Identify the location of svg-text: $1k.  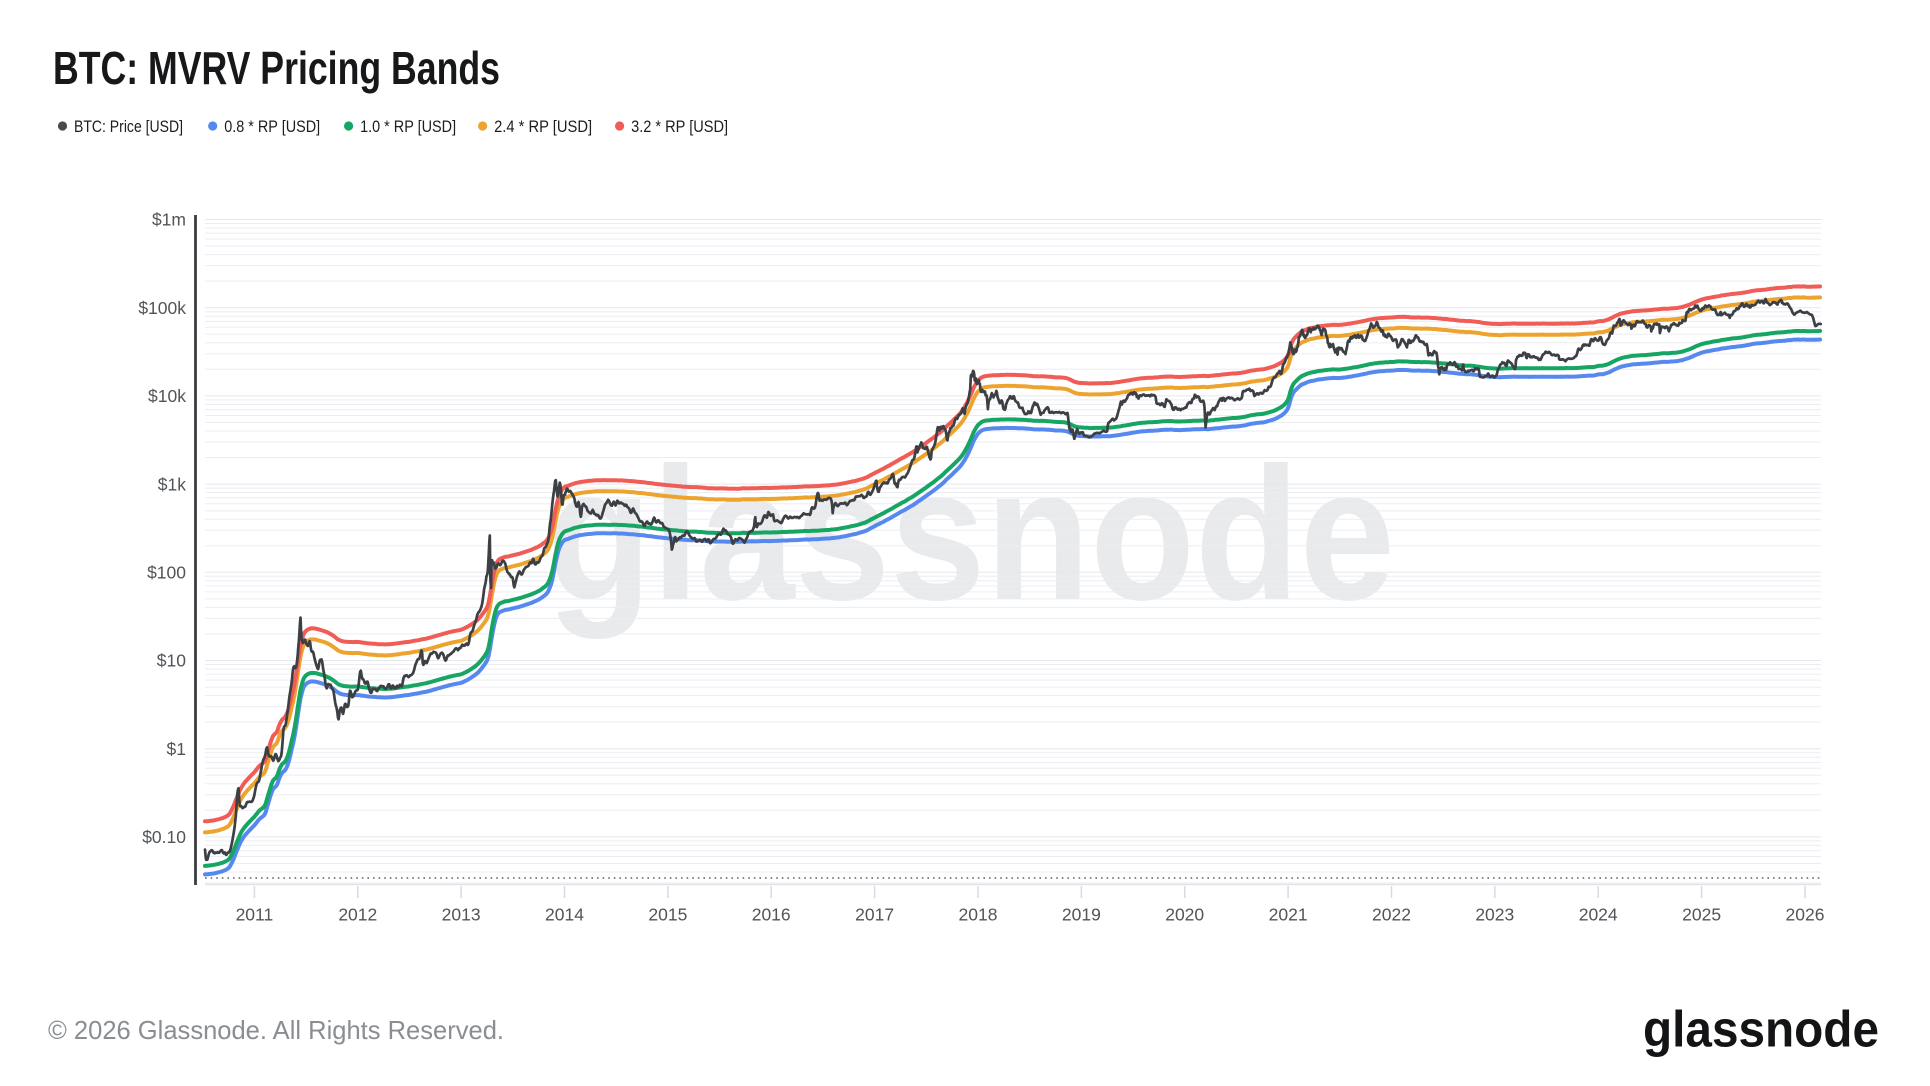
(172, 484).